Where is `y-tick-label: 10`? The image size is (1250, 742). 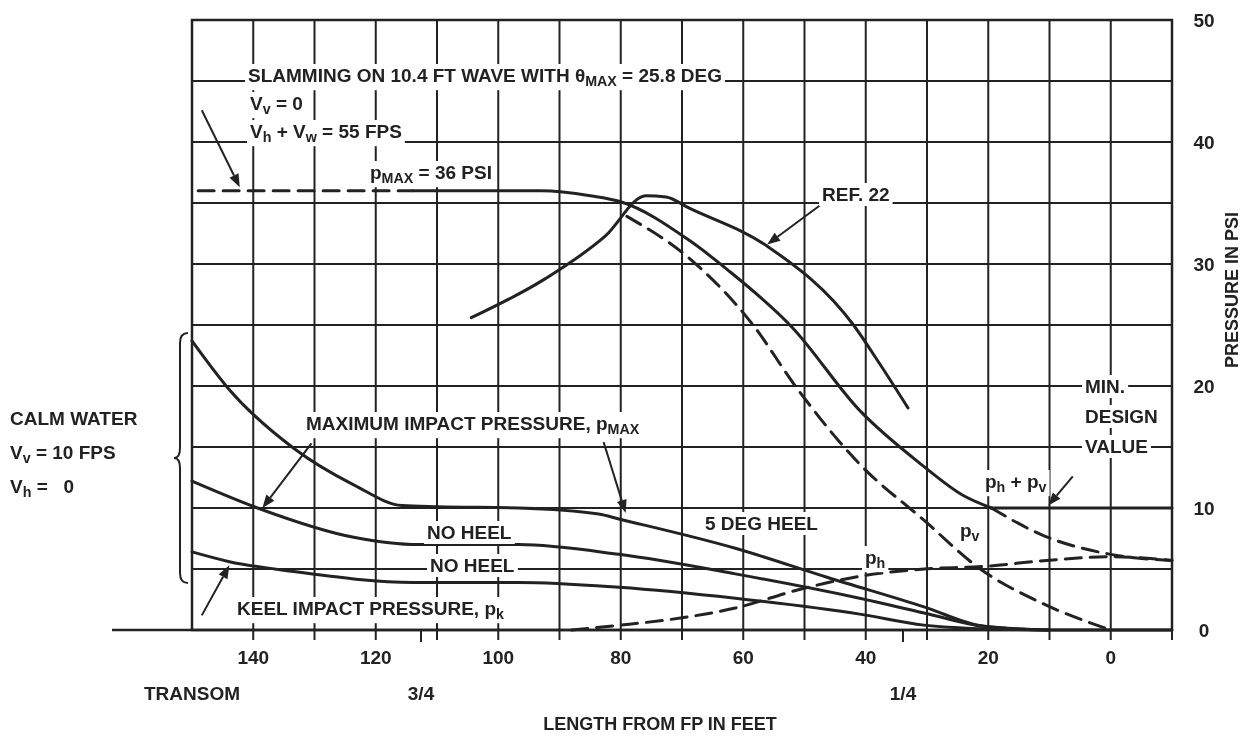 y-tick-label: 10 is located at coordinates (1204, 508).